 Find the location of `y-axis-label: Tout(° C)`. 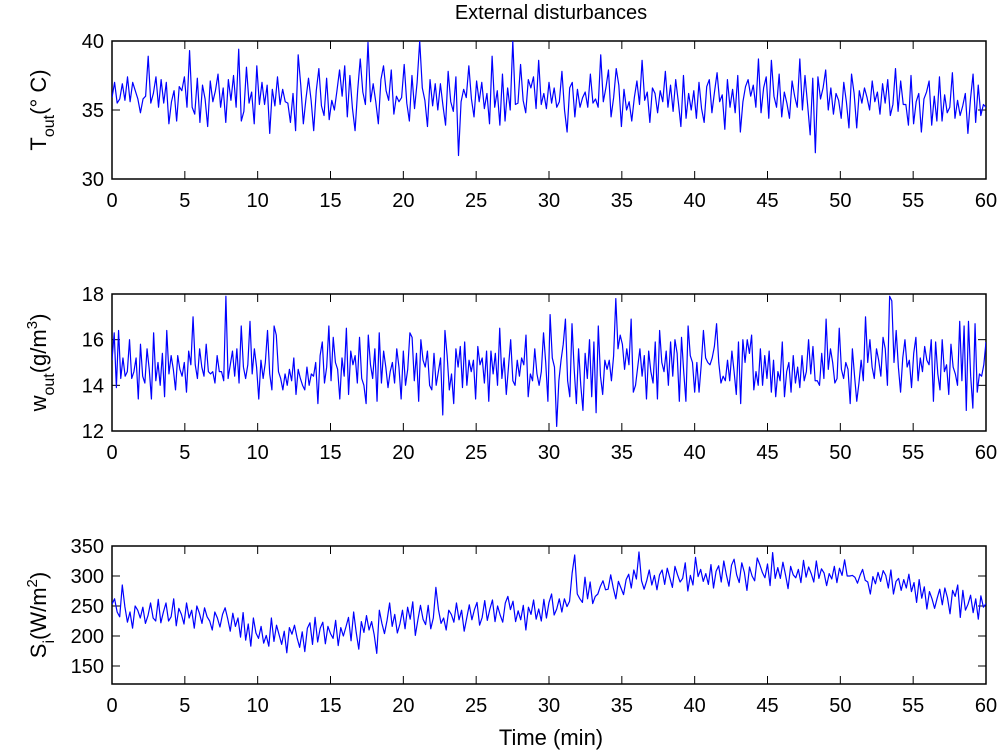

y-axis-label: Tout(° C) is located at coordinates (42, 109).